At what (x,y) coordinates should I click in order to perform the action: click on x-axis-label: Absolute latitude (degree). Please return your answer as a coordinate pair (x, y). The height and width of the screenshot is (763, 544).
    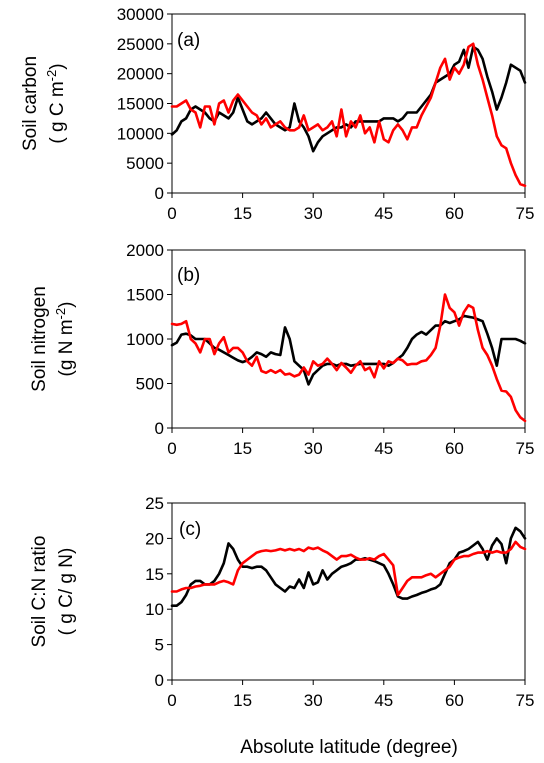
    Looking at the image, I should click on (349, 747).